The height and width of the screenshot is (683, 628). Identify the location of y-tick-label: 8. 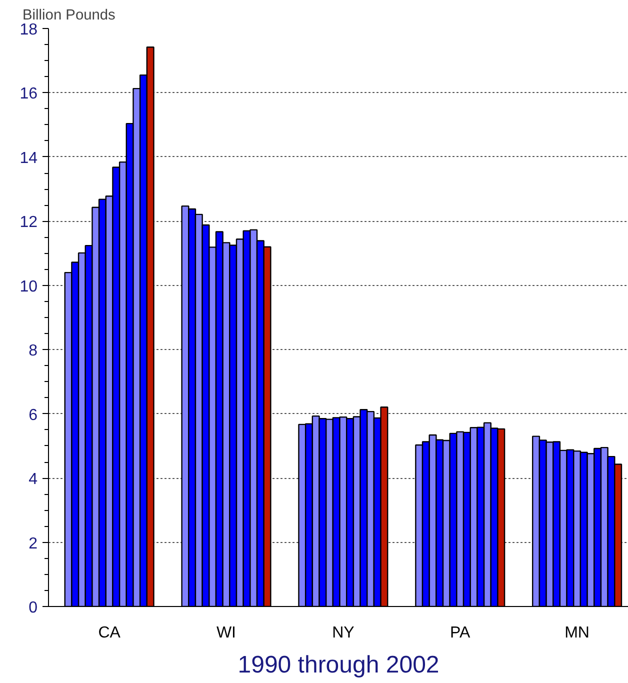
(33, 351).